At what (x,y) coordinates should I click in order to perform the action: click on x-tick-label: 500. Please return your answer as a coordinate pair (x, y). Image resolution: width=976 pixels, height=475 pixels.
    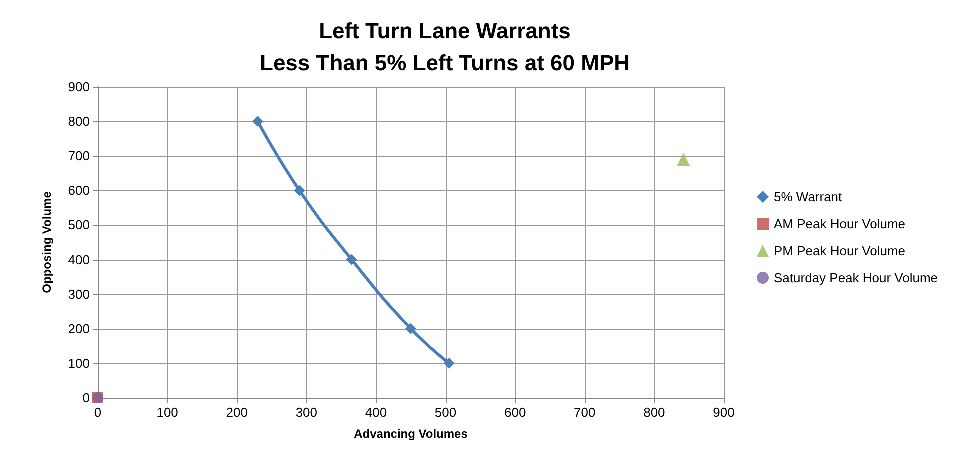
    Looking at the image, I should click on (445, 412).